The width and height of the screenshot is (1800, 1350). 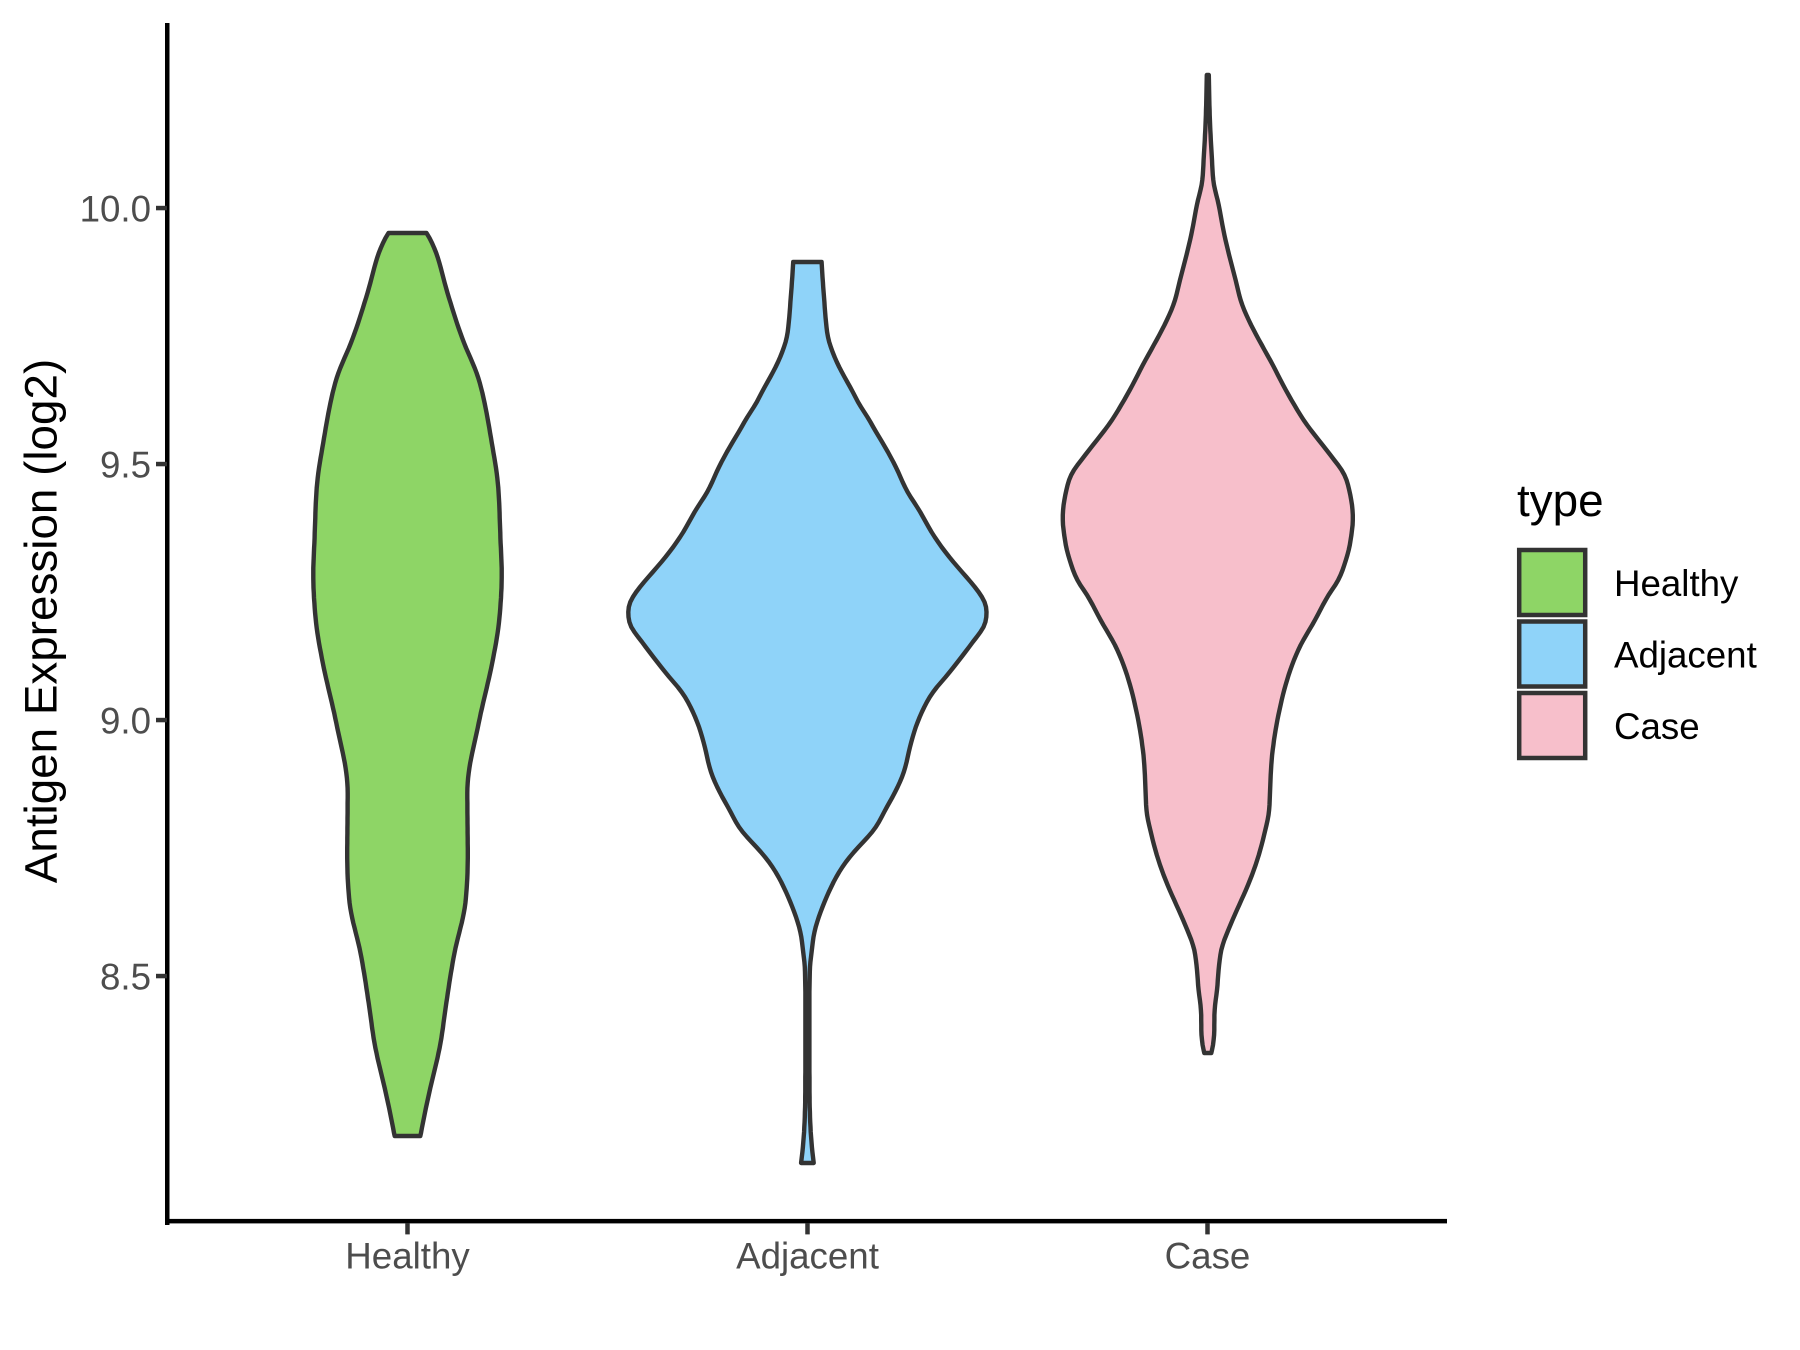 What do you see at coordinates (1560, 500) in the screenshot?
I see `svg-text: type` at bounding box center [1560, 500].